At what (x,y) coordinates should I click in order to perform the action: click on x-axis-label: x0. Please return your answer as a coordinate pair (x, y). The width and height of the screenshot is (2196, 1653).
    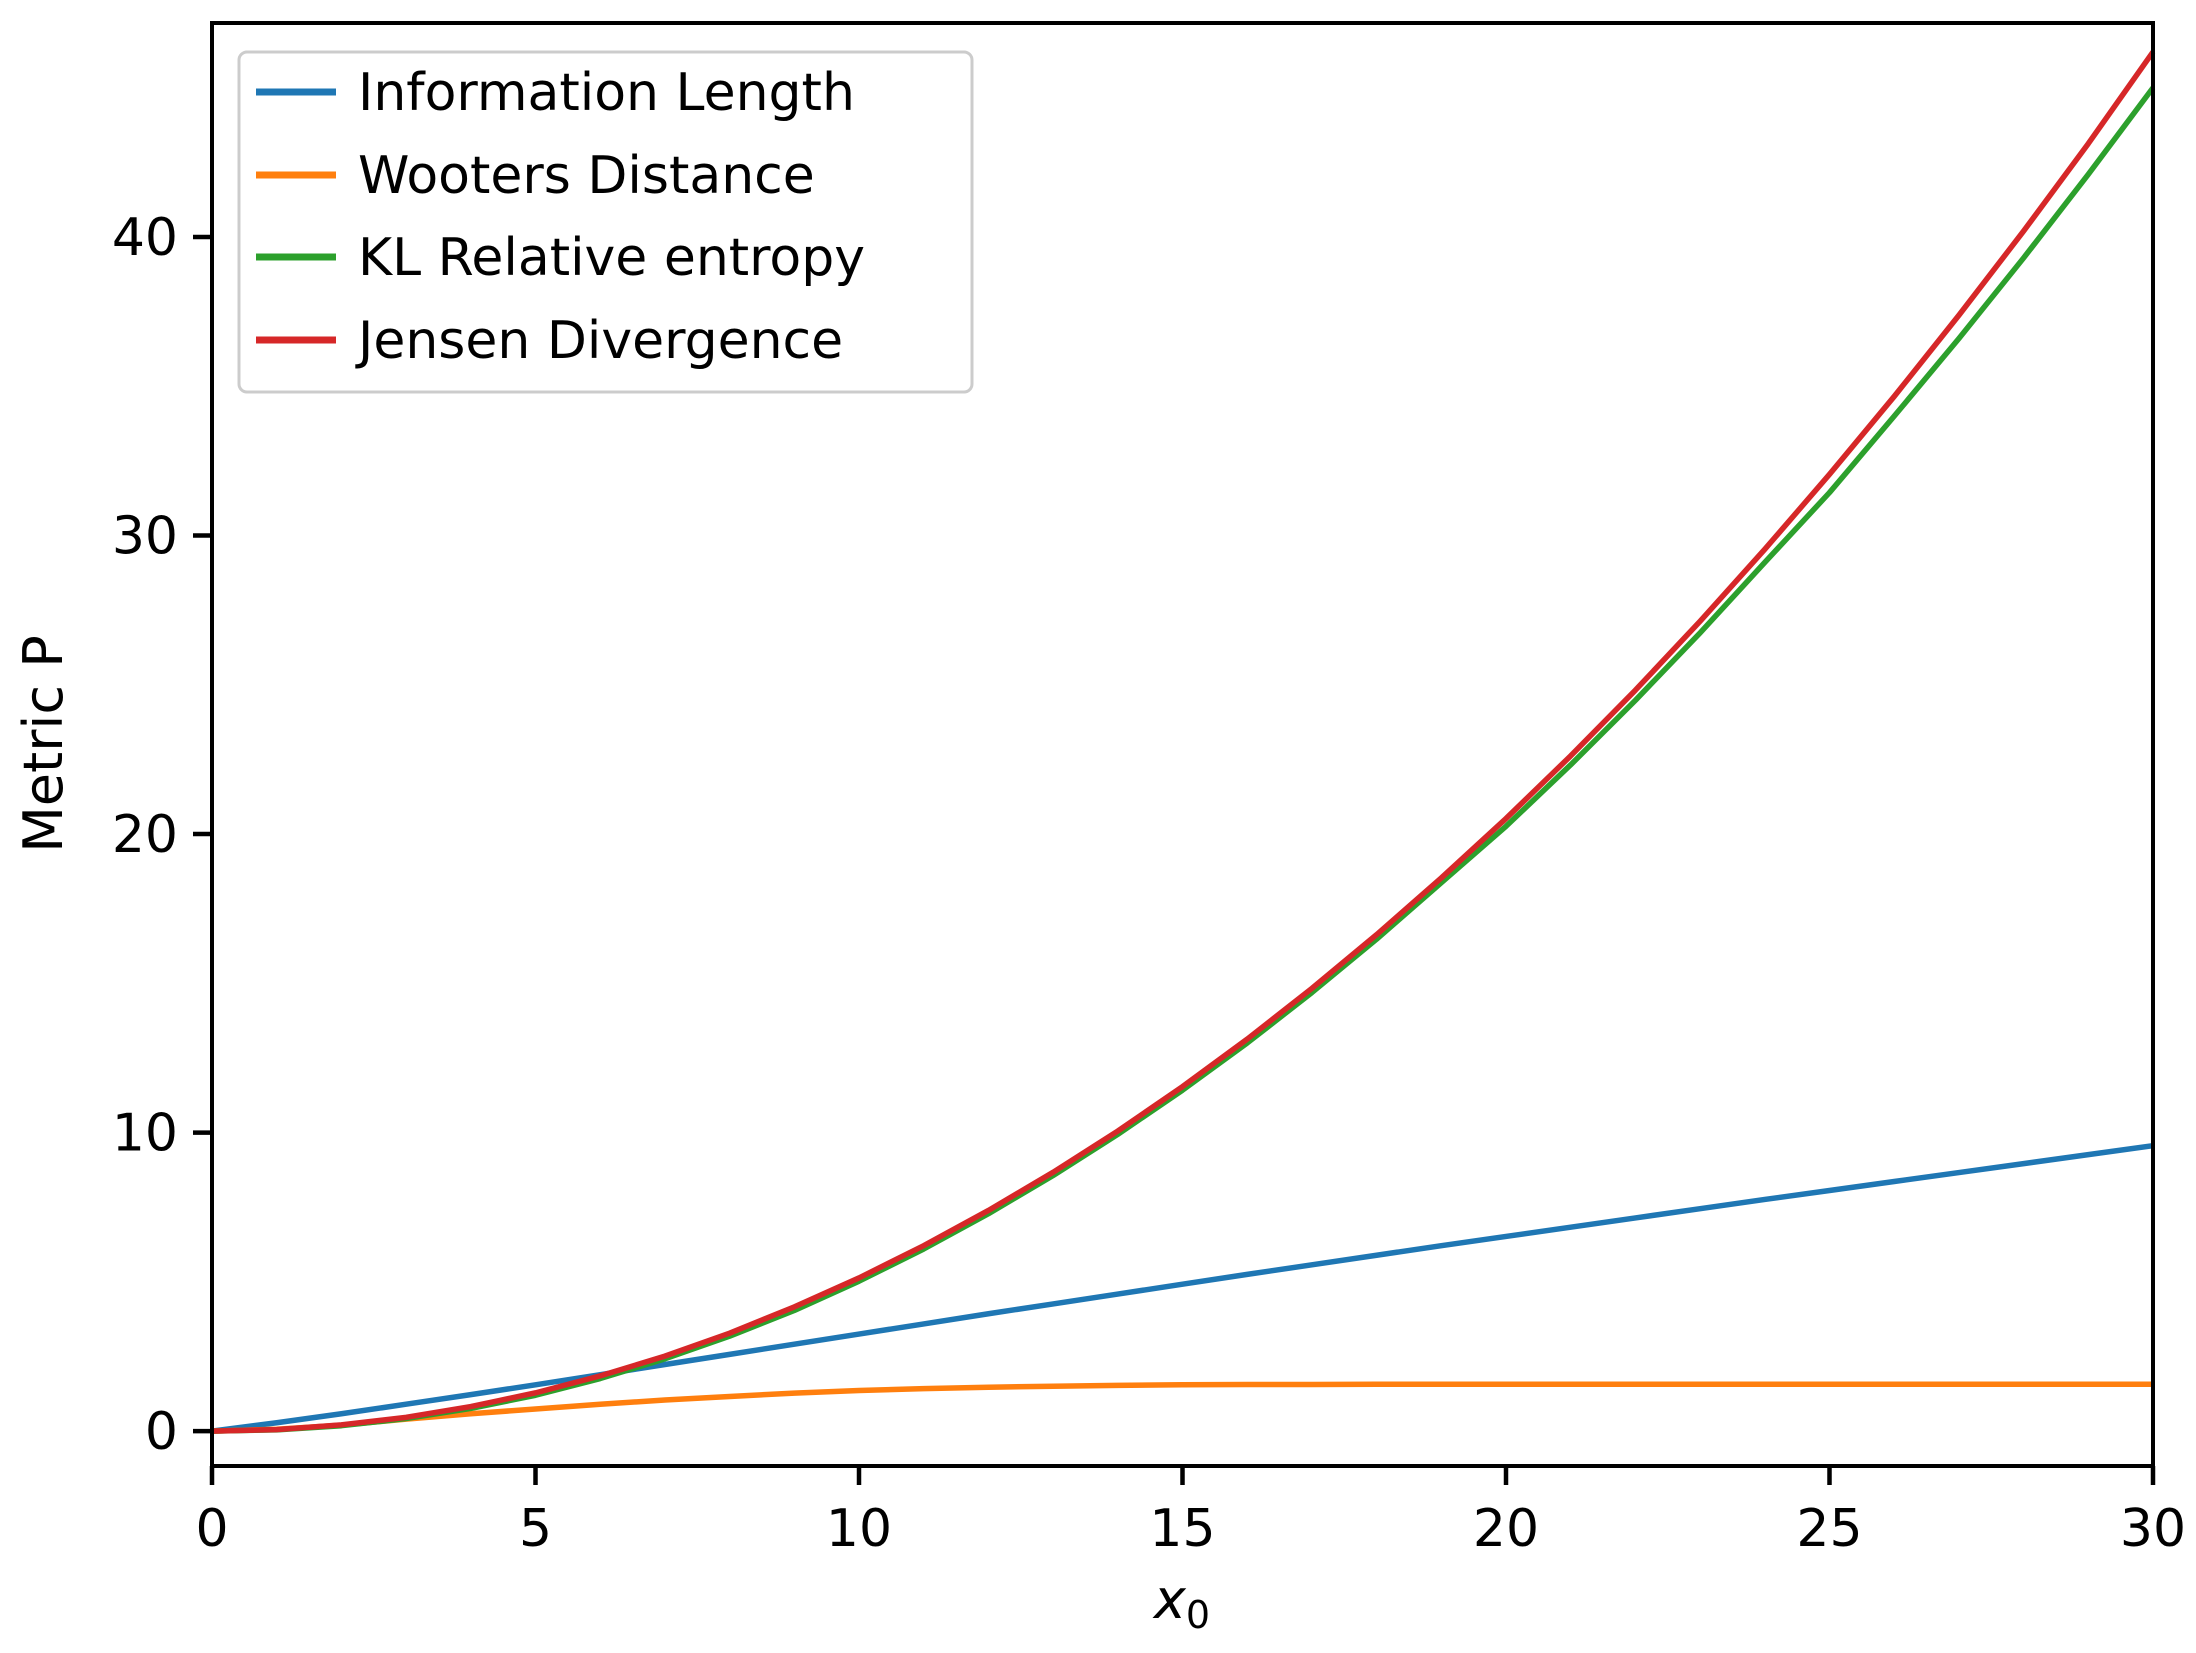
    Looking at the image, I should click on (1181, 1602).